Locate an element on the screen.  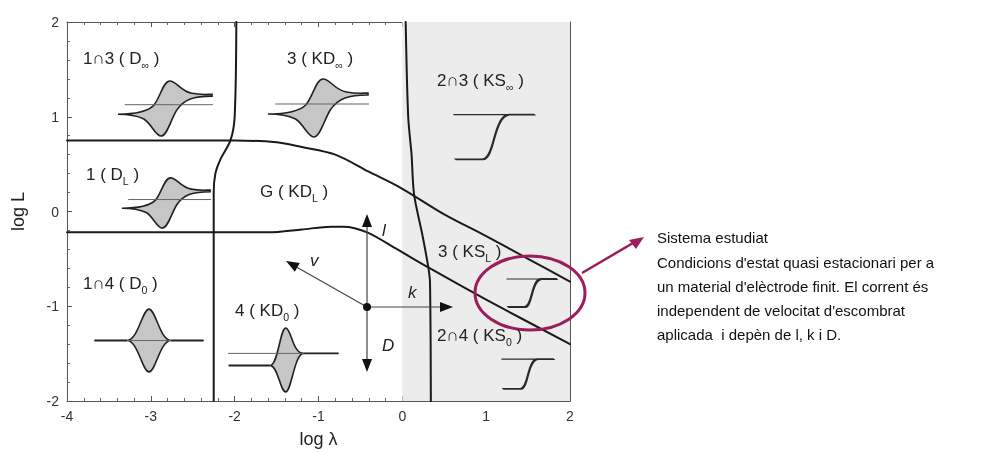
annotation: G ( KD$_{L}$ ) is located at coordinates (294, 193).